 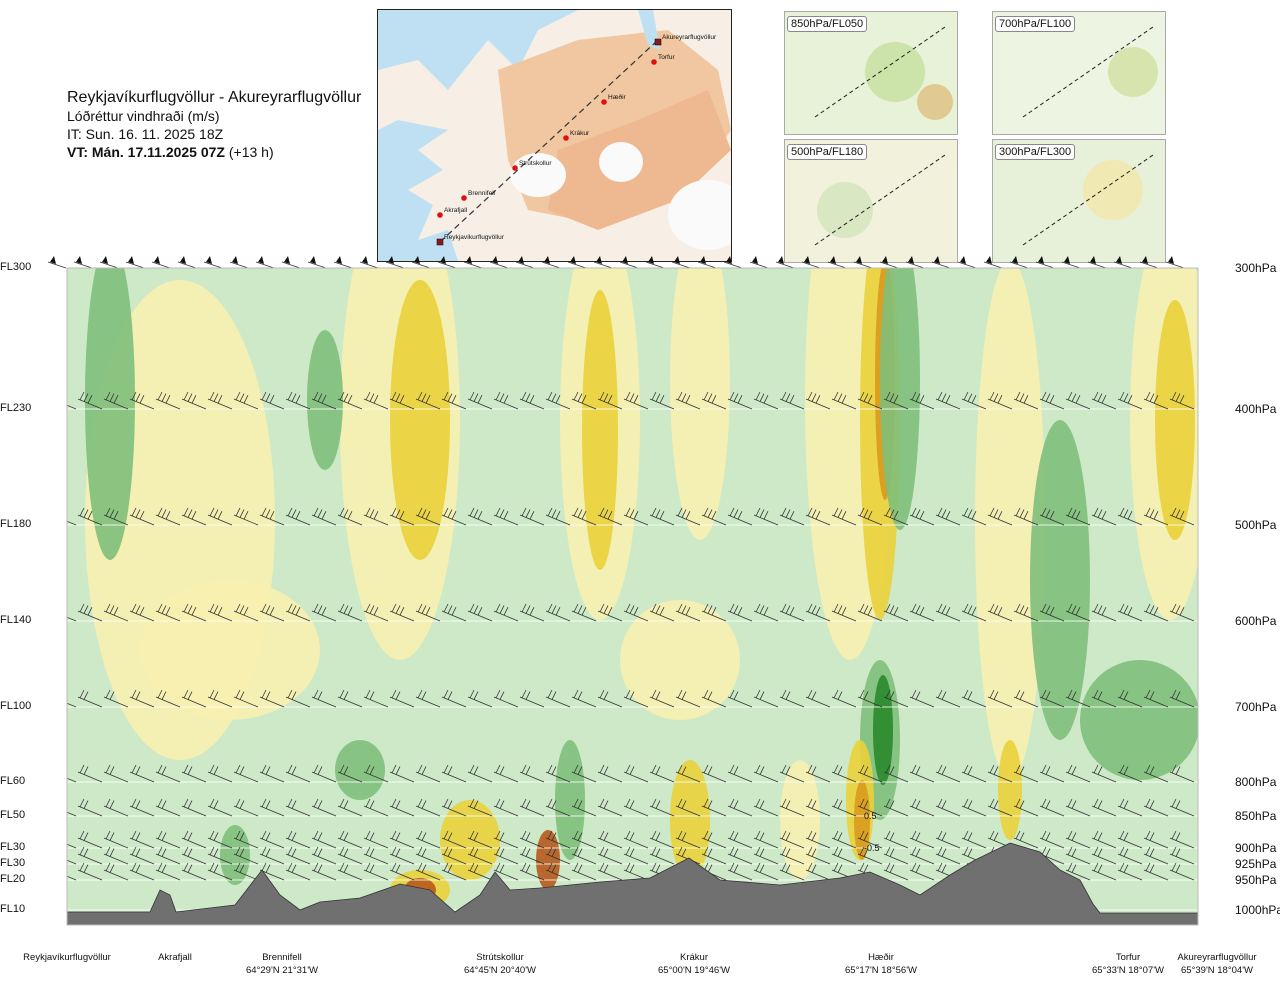 What do you see at coordinates (175, 957) in the screenshot?
I see `location-label: Akrafjall` at bounding box center [175, 957].